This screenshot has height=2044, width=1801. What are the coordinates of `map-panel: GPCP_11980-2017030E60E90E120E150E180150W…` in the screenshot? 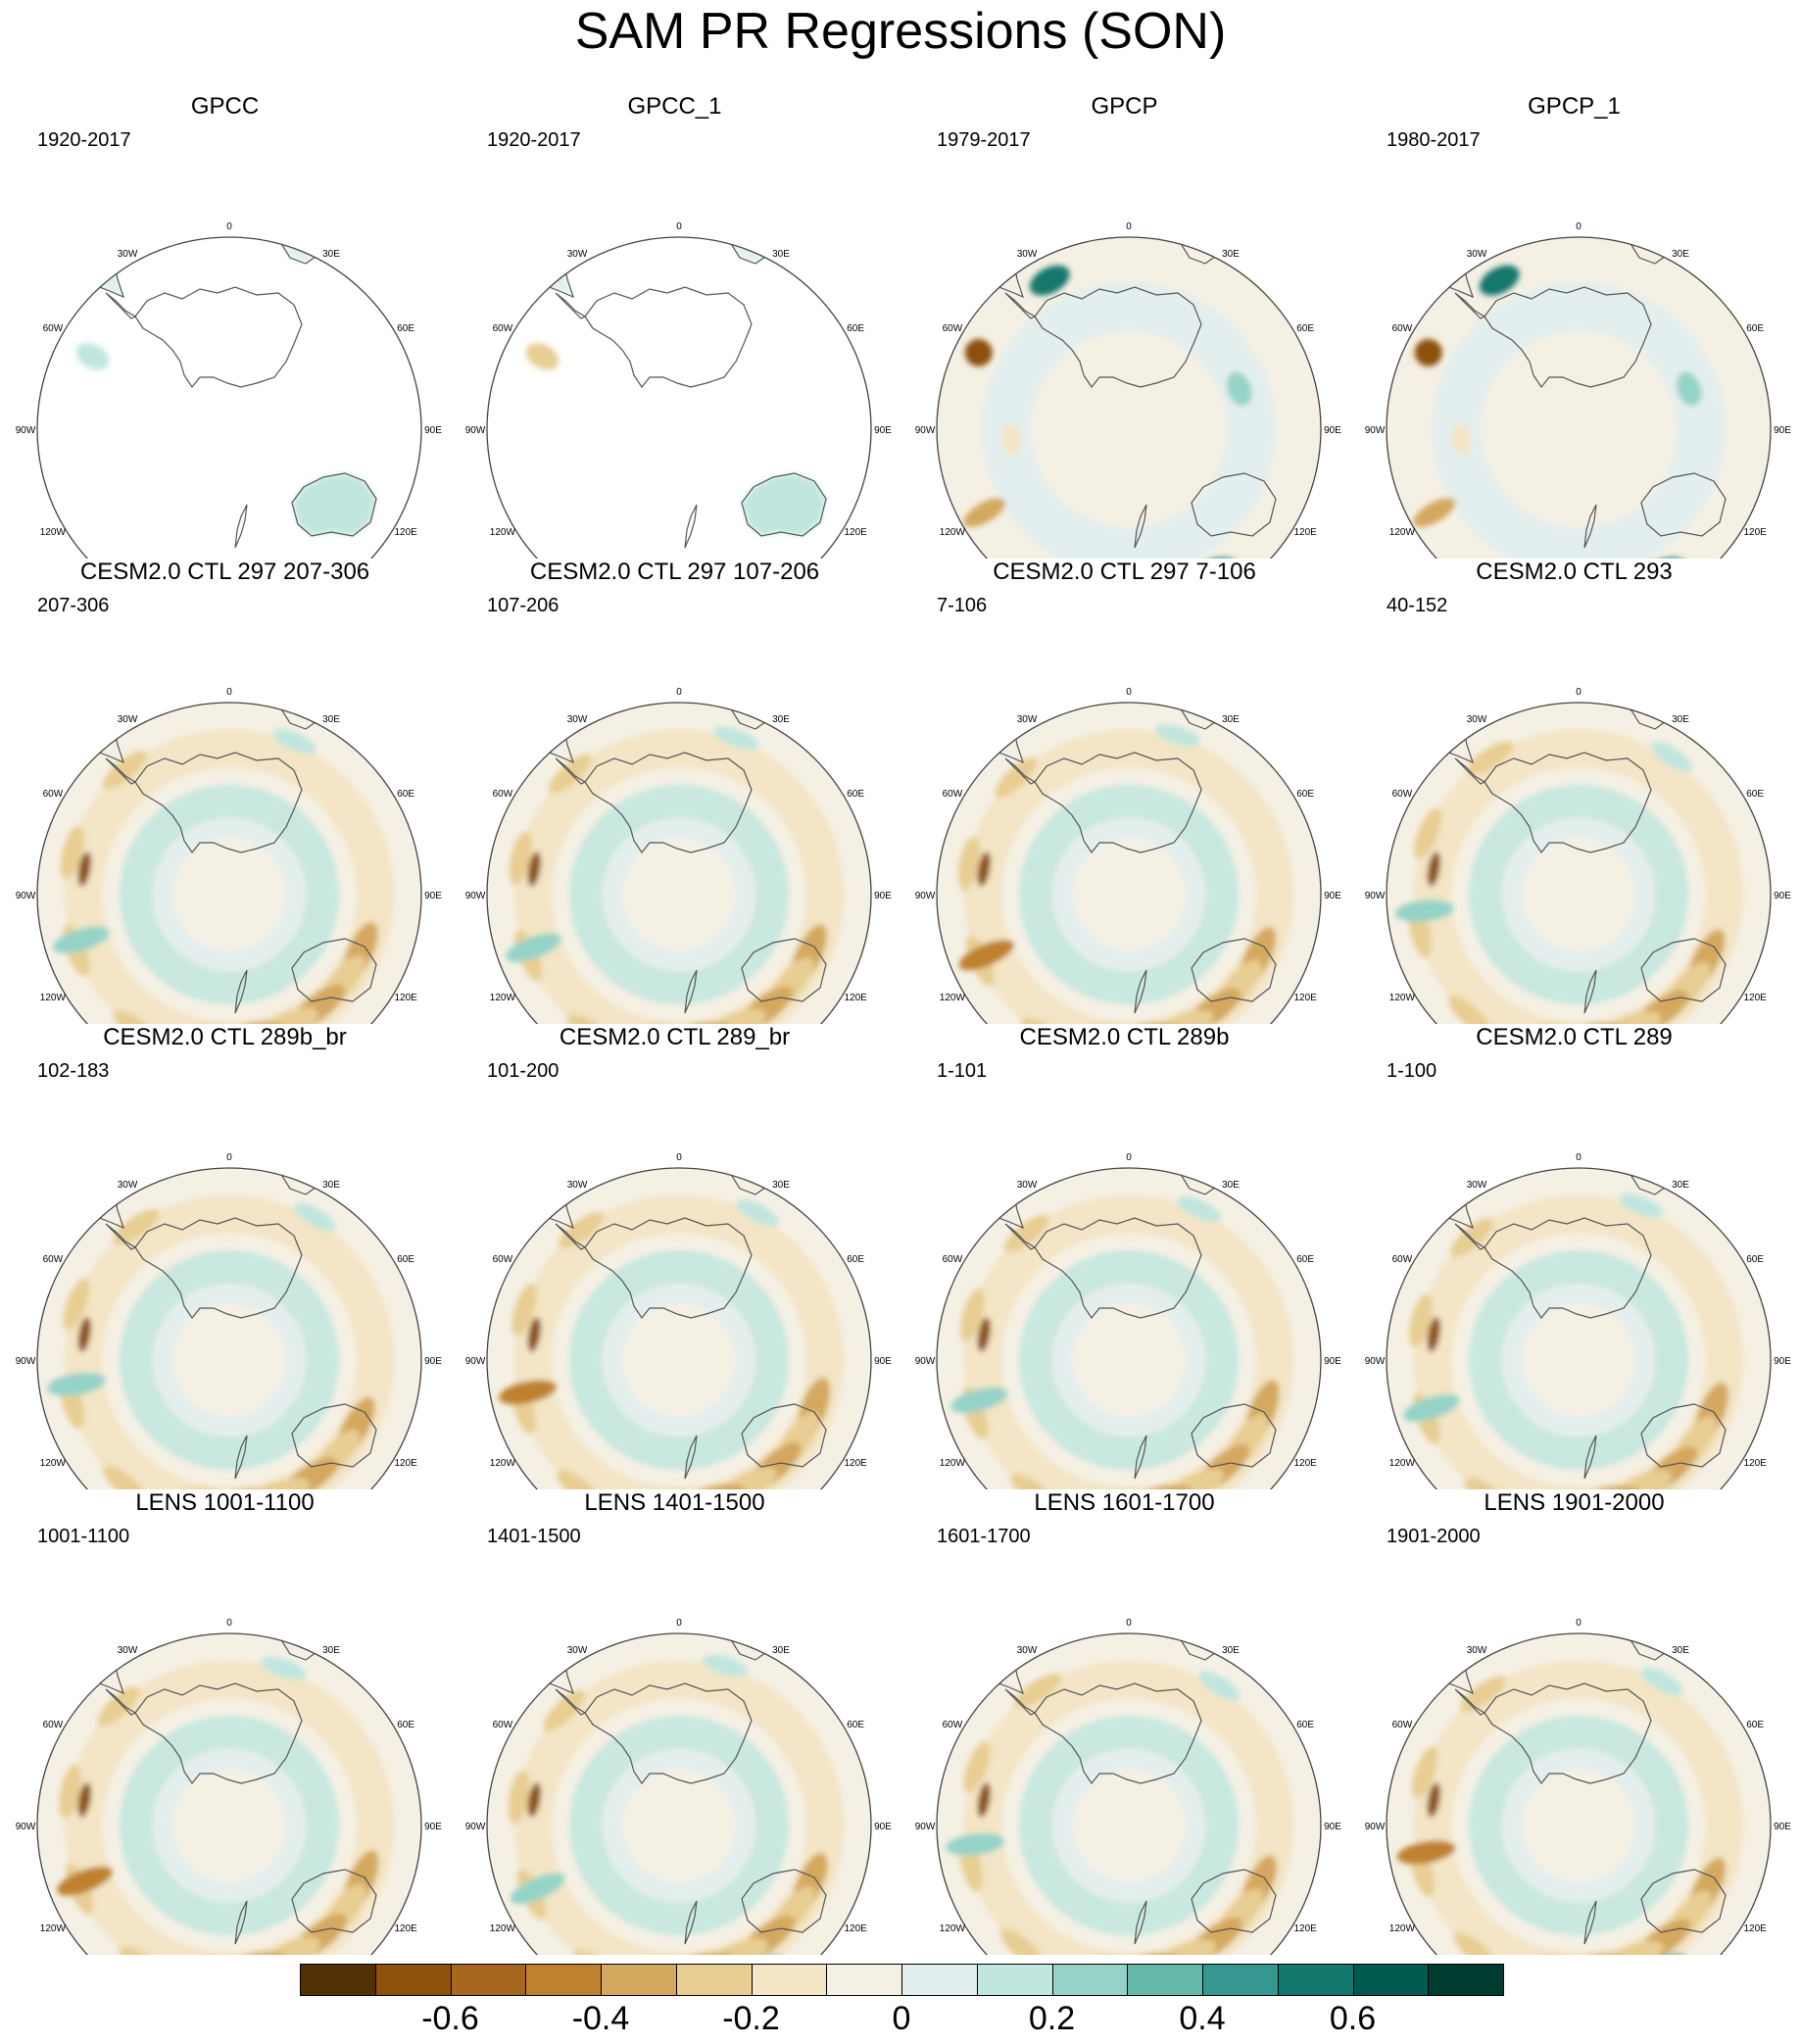 It's located at (1574, 326).